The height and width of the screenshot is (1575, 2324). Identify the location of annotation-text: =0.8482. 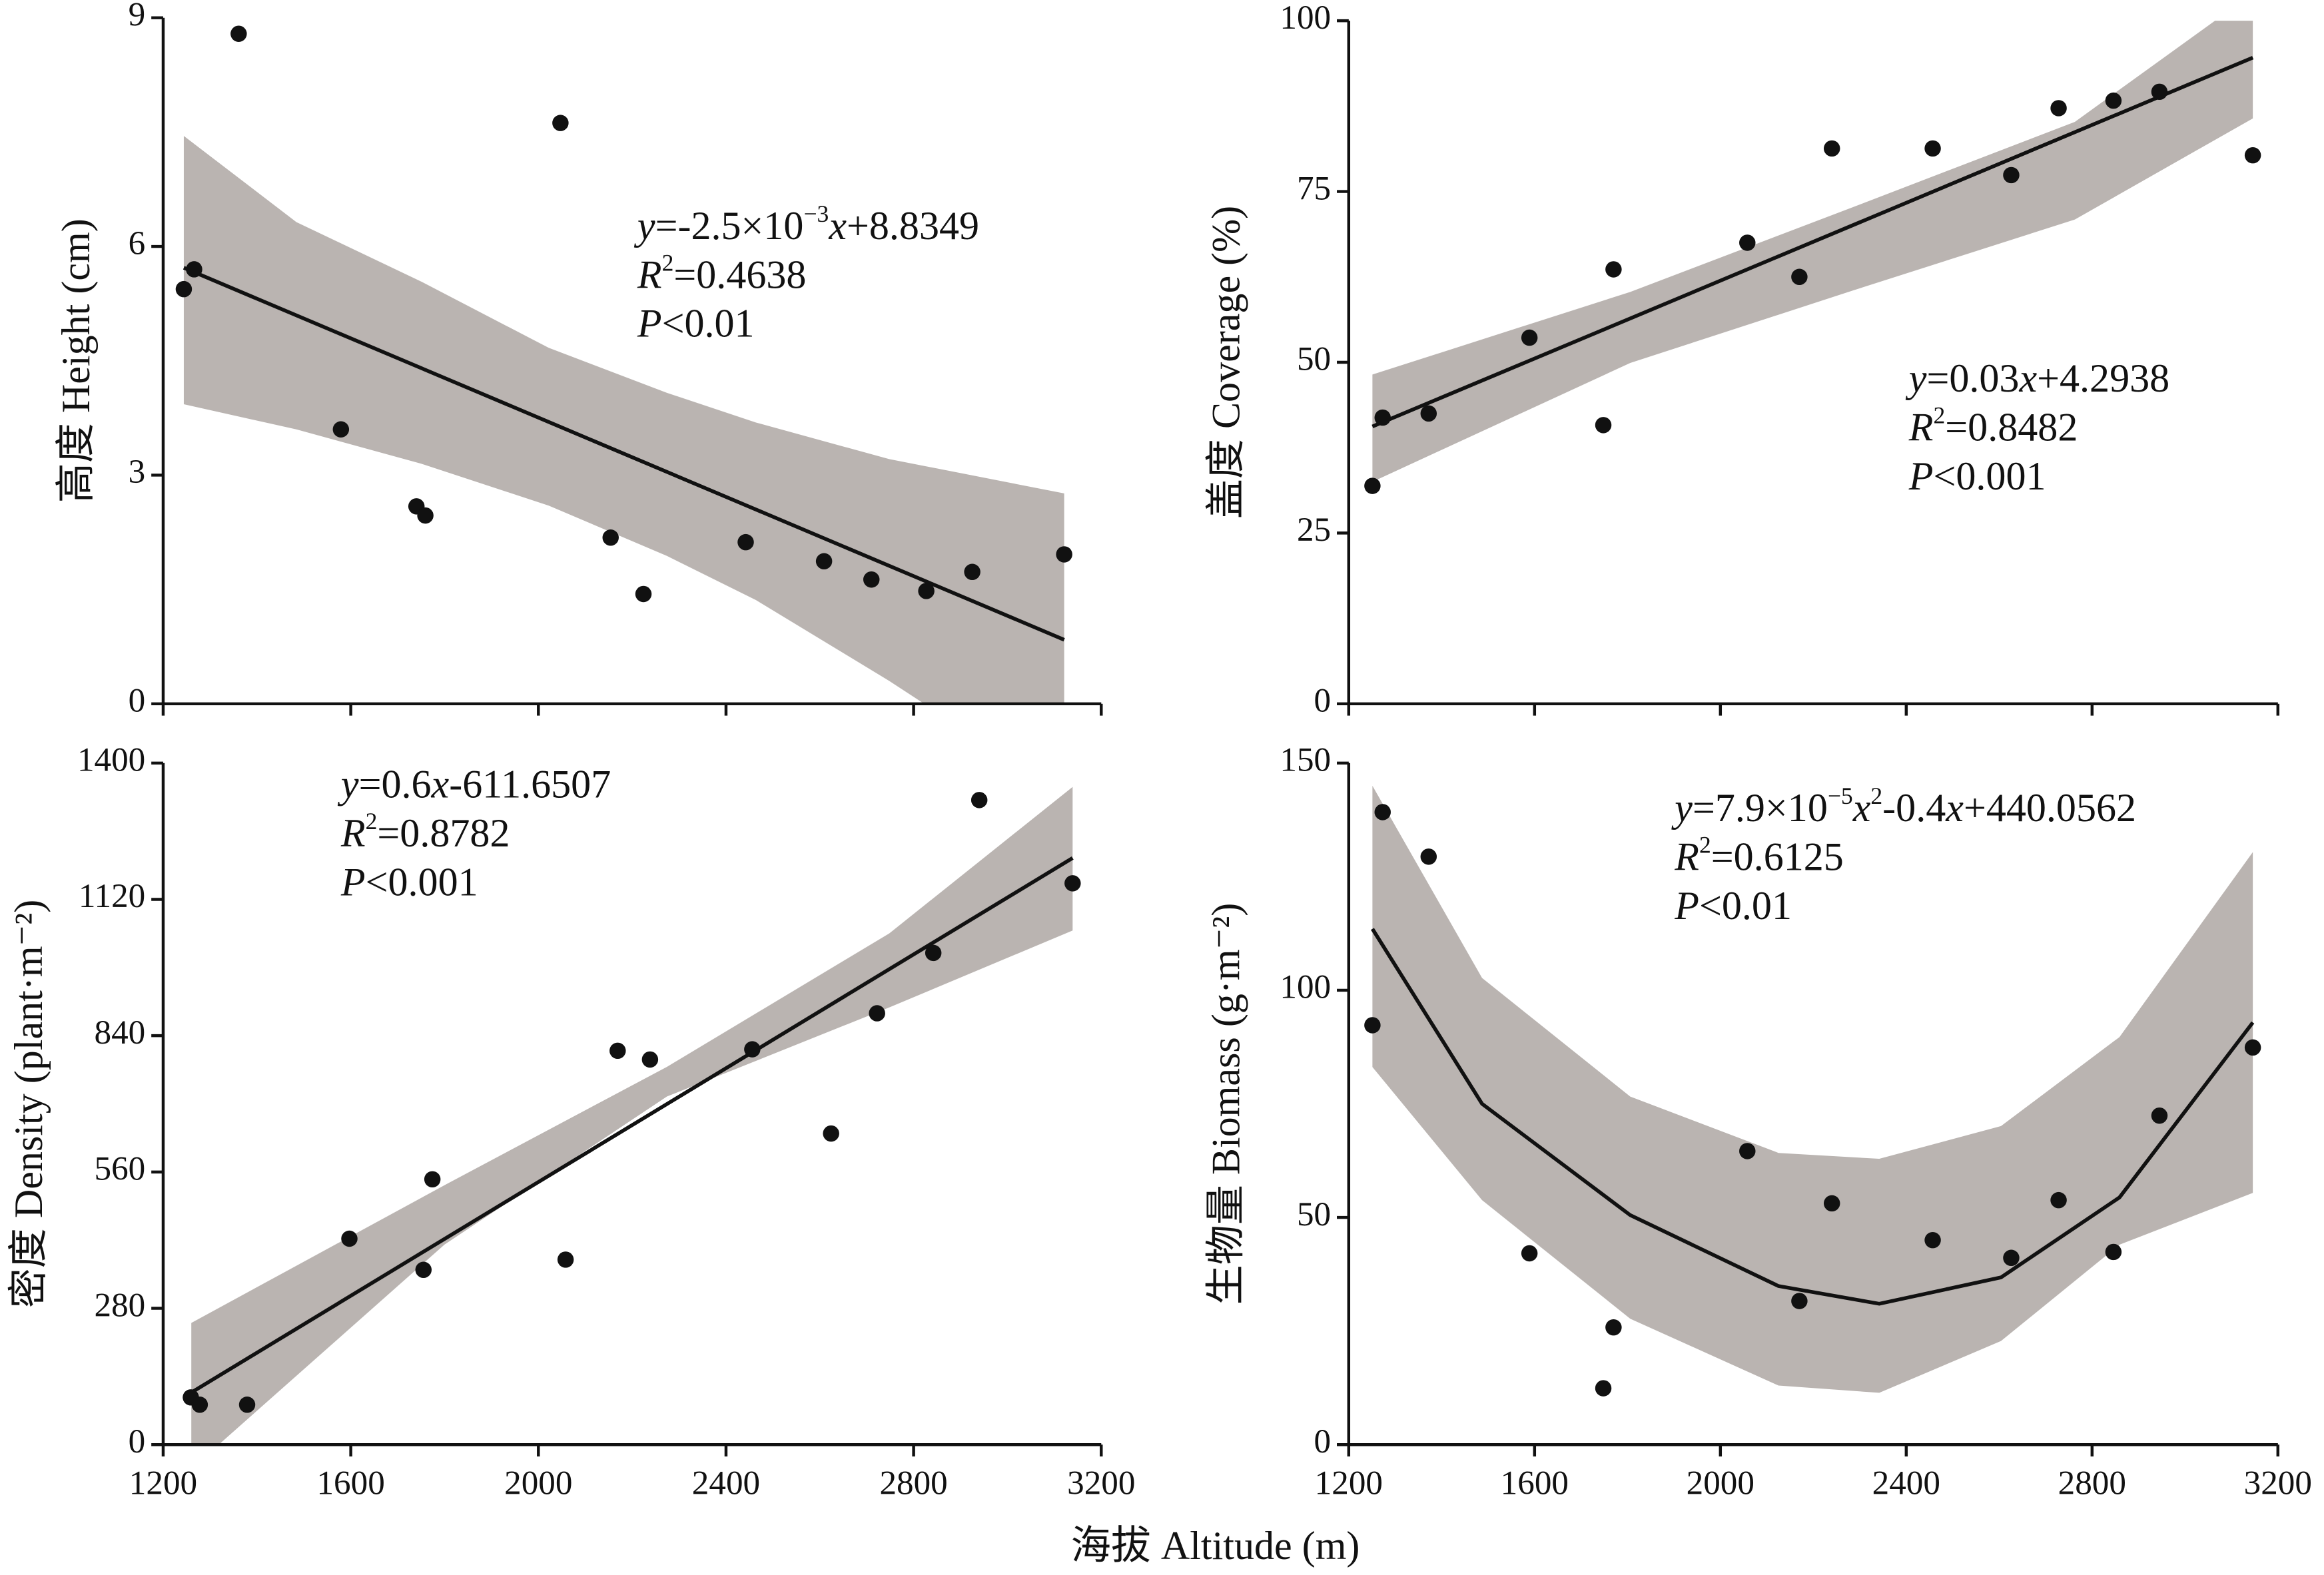
(2012, 426).